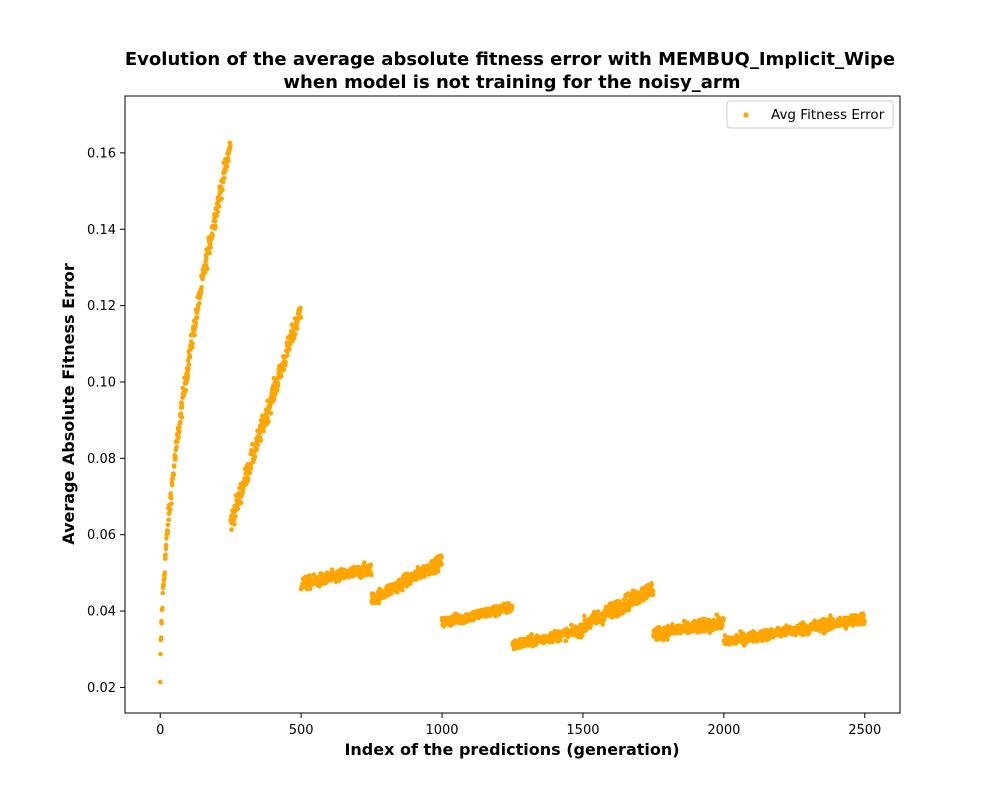 The width and height of the screenshot is (1000, 800). What do you see at coordinates (828, 115) in the screenshot?
I see `legend-label: Avg Fitness Error` at bounding box center [828, 115].